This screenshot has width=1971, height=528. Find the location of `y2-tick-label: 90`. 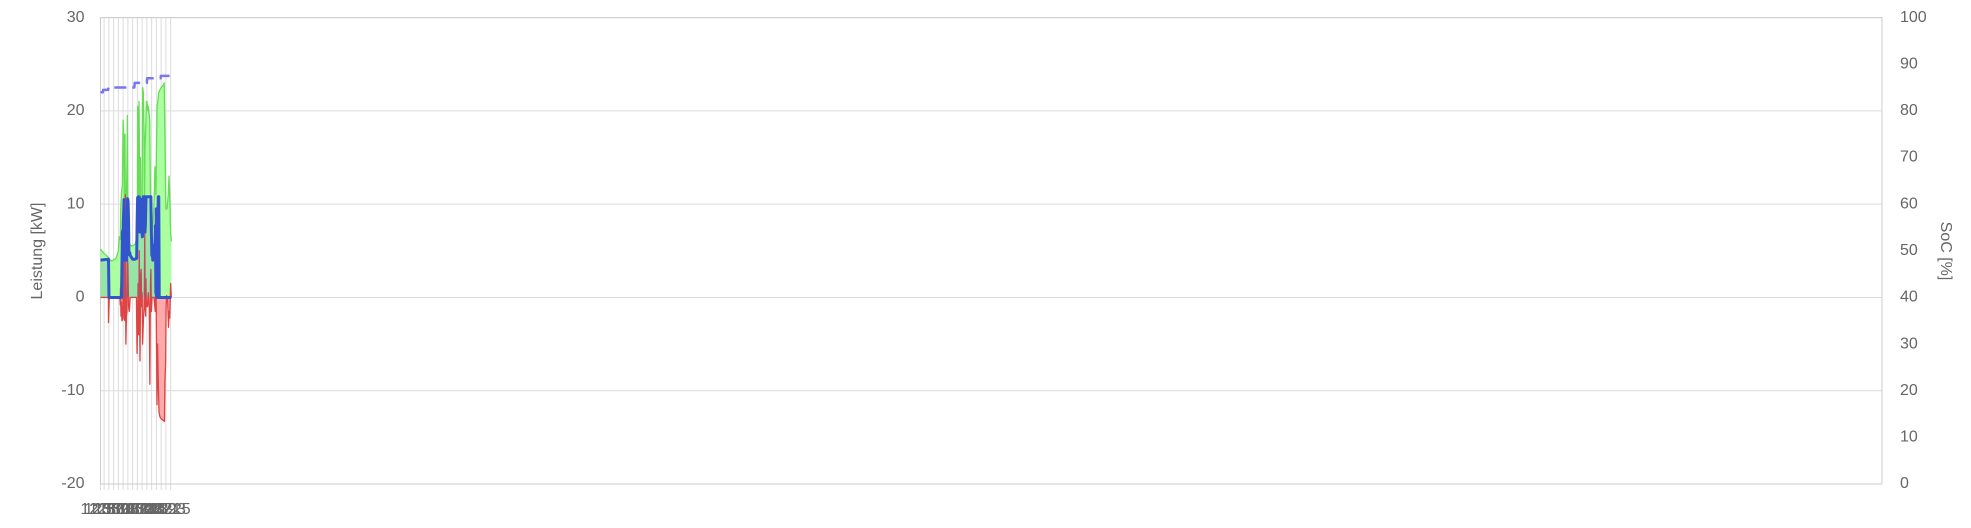

y2-tick-label: 90 is located at coordinates (1909, 63).